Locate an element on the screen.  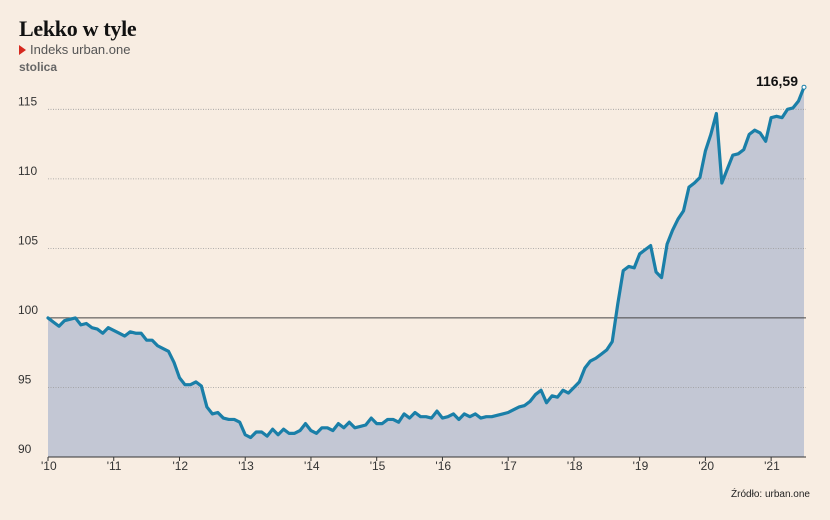
x-tick-label: '21 is located at coordinates (772, 466).